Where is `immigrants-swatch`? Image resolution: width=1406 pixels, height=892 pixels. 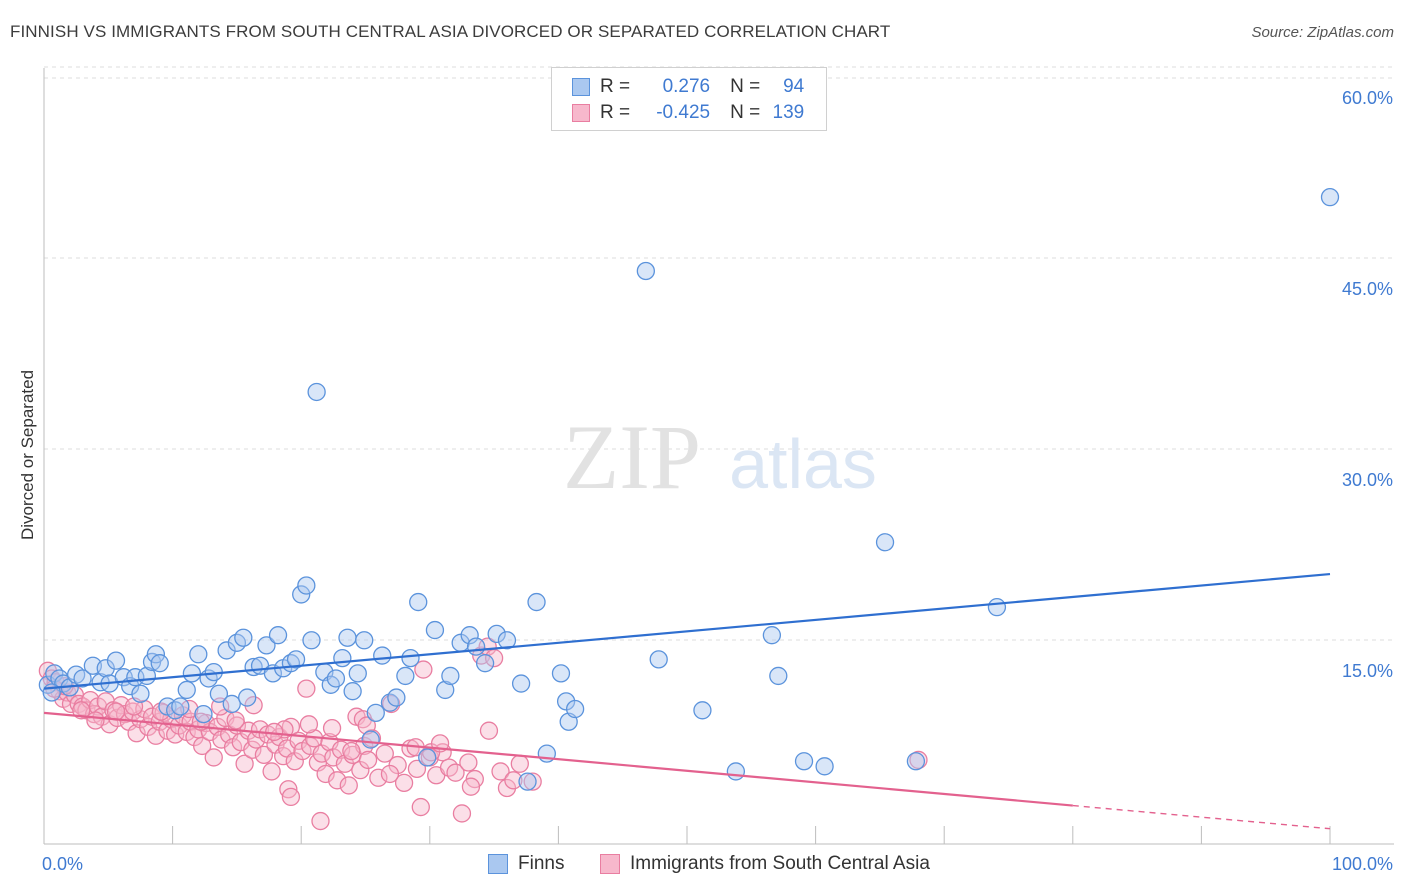
immigrants-swatch is located at coordinates (581, 113).